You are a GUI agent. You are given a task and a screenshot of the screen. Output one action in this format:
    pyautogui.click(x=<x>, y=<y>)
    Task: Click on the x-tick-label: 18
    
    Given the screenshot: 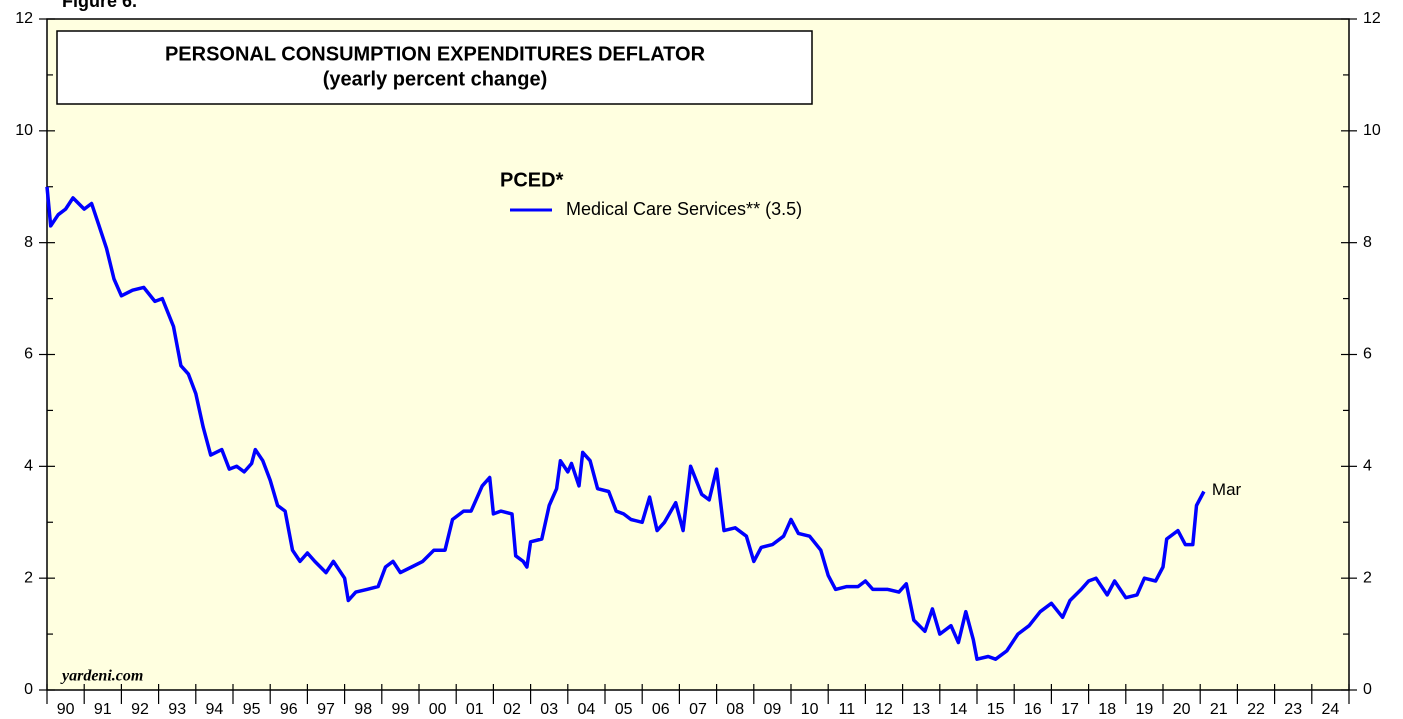 What is the action you would take?
    pyautogui.click(x=1107, y=709)
    